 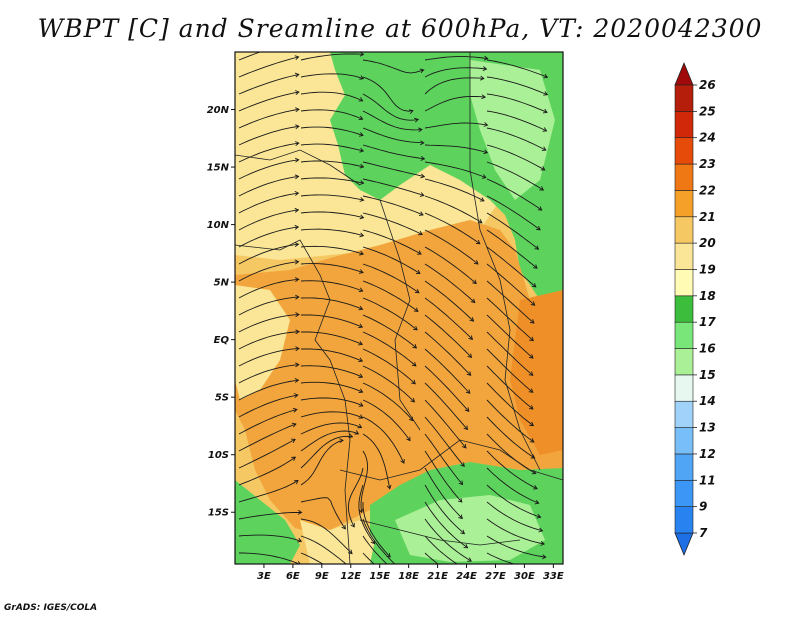 What do you see at coordinates (221, 312) in the screenshot?
I see `latitude-axis: 20N 15N 10N 5N EQ 5S 10S 15S` at bounding box center [221, 312].